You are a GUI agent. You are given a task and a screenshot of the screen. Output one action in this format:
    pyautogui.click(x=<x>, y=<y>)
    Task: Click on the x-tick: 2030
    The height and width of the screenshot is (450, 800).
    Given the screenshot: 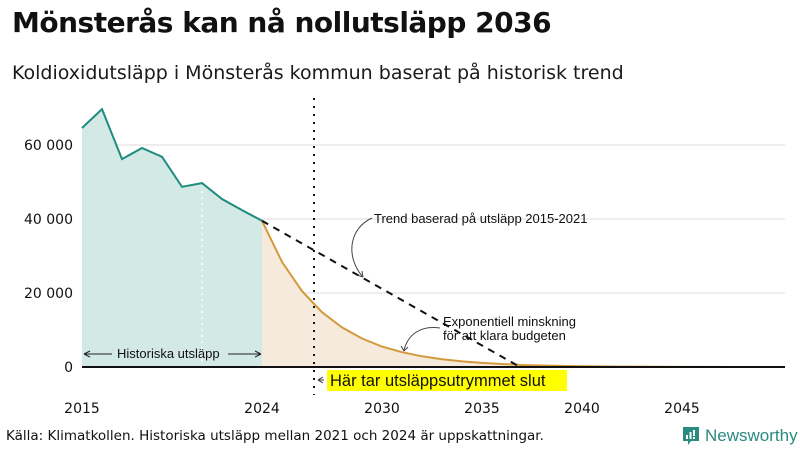 What is the action you would take?
    pyautogui.click(x=382, y=409)
    